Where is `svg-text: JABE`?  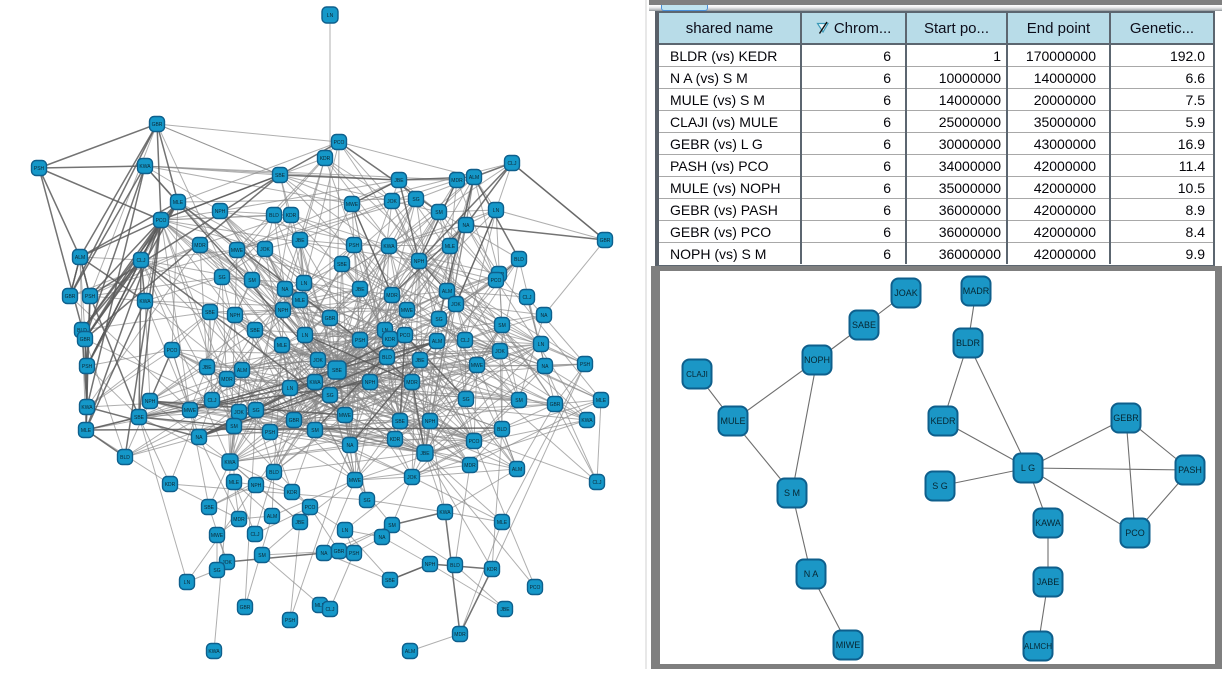 svg-text: JABE is located at coordinates (1048, 582).